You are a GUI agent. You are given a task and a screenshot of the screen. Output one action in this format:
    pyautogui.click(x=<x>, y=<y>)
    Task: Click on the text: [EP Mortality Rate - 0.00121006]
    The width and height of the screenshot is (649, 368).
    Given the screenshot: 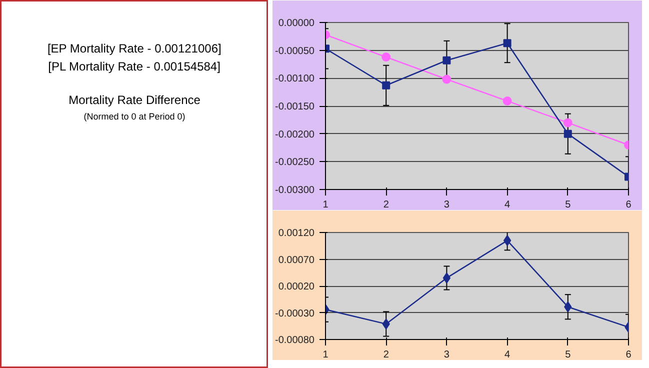 What is the action you would take?
    pyautogui.click(x=134, y=48)
    